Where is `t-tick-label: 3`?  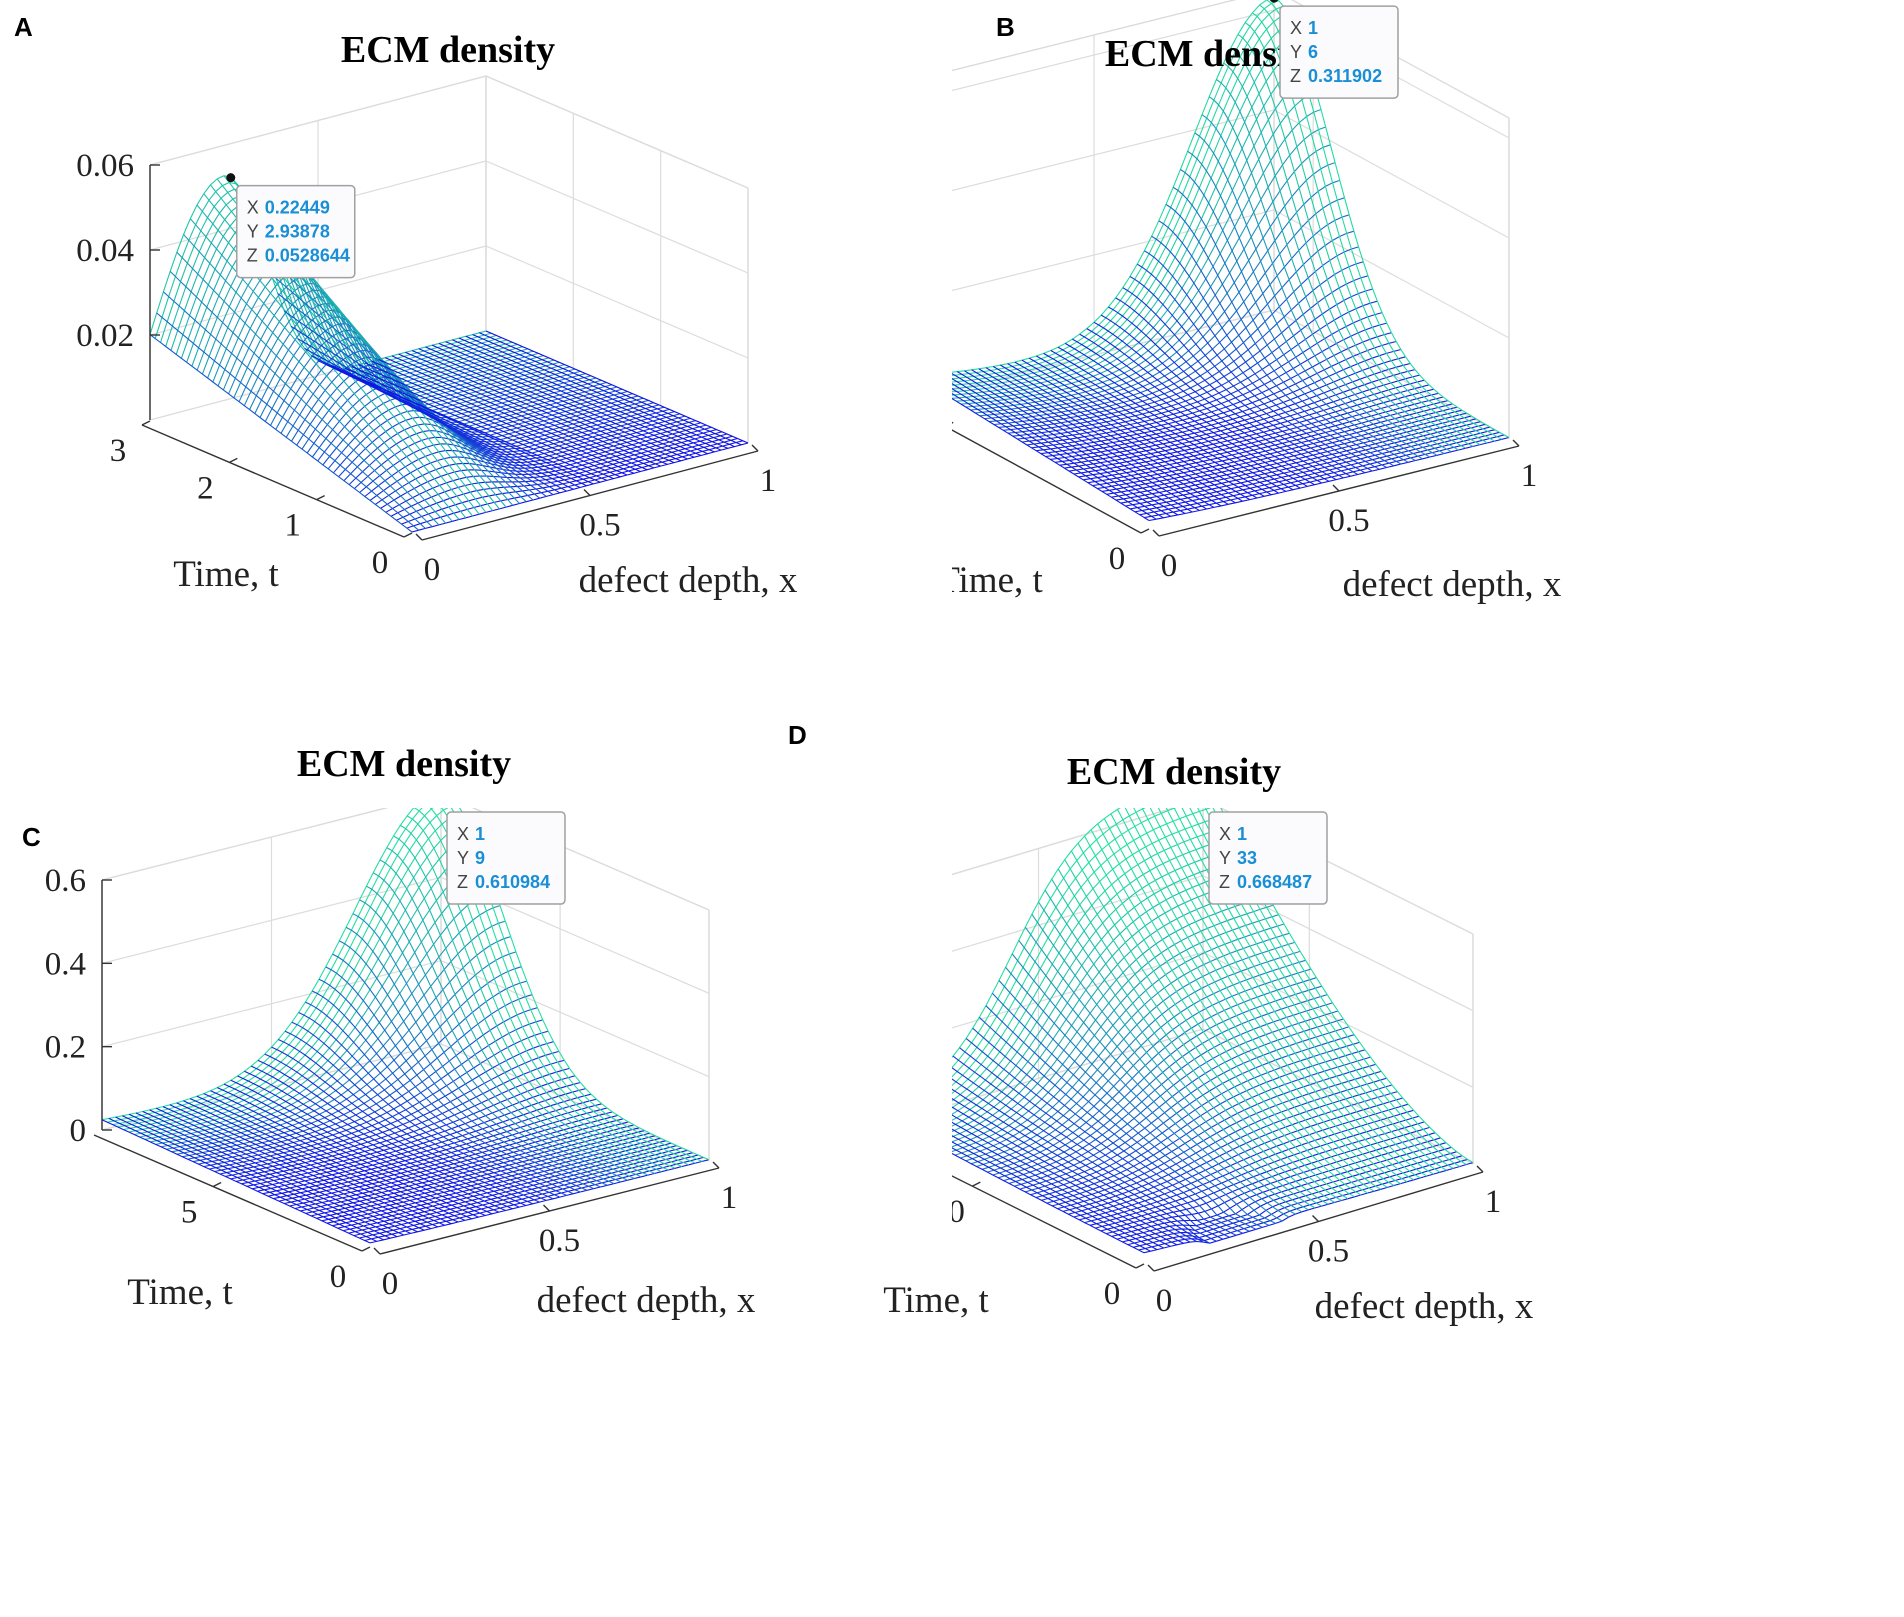 t-tick-label: 3 is located at coordinates (118, 451).